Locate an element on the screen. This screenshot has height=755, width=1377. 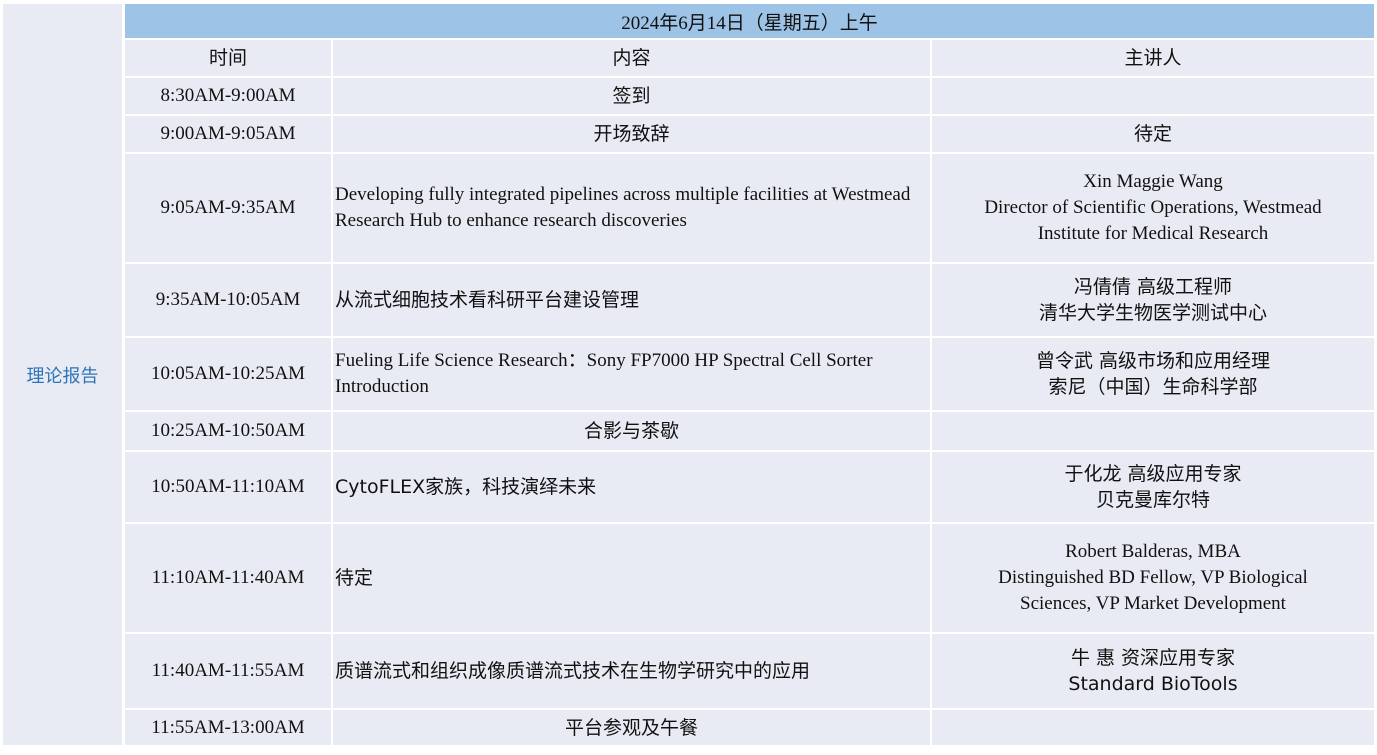
column-header-speaker: 主讲人 is located at coordinates (1153, 58).